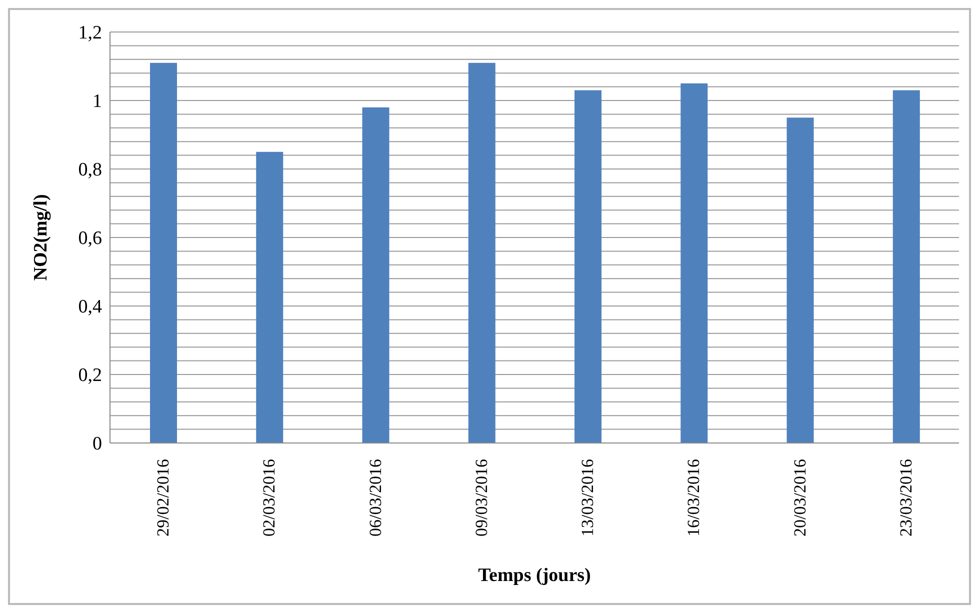 This screenshot has width=979, height=613. I want to click on x-tick-label: 09/03/2016, so click(481, 497).